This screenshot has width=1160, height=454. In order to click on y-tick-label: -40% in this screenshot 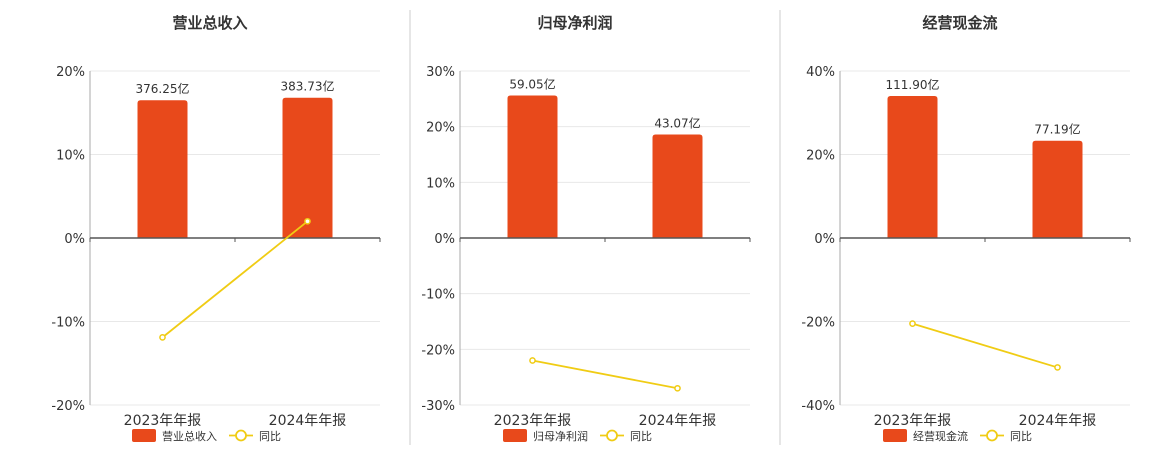, I will do `click(818, 406)`.